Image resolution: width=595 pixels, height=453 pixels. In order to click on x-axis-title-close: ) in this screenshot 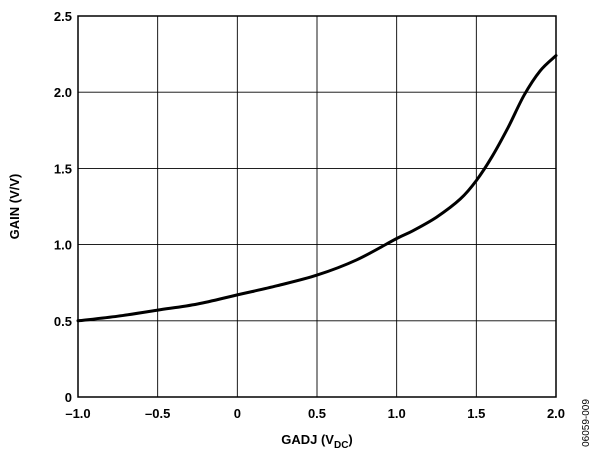, I will do `click(350, 439)`.